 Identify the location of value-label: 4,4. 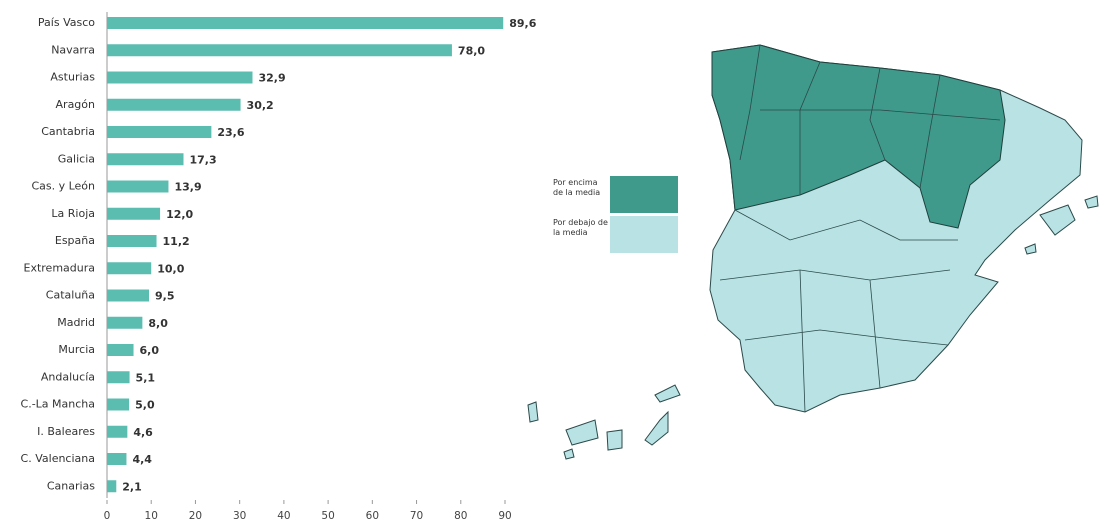
(142, 459).